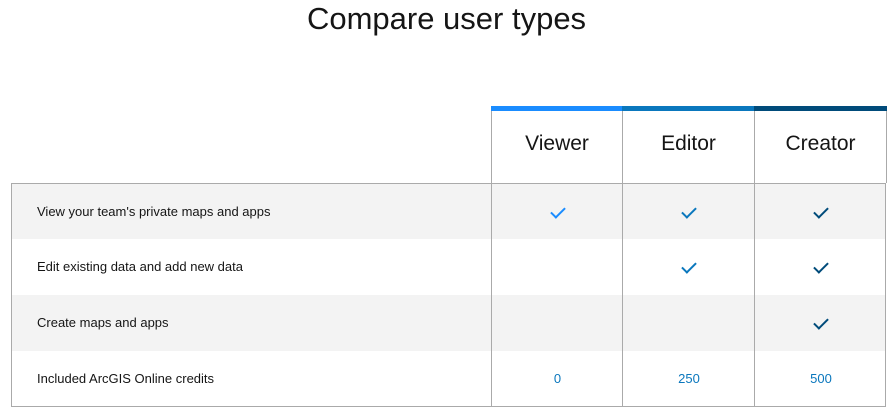  I want to click on column-header-editor: Editor, so click(688, 144).